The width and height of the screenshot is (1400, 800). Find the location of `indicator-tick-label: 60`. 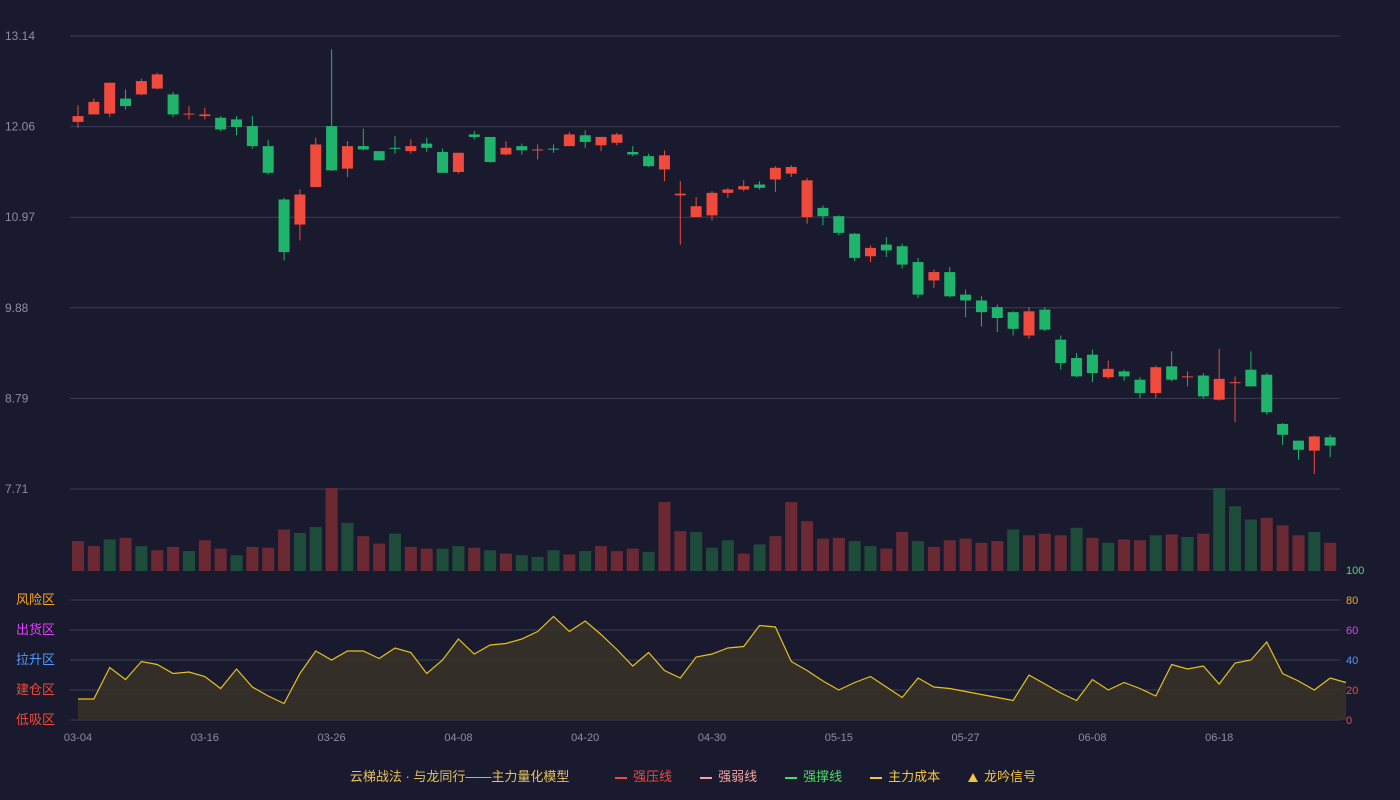

indicator-tick-label: 60 is located at coordinates (1352, 631).